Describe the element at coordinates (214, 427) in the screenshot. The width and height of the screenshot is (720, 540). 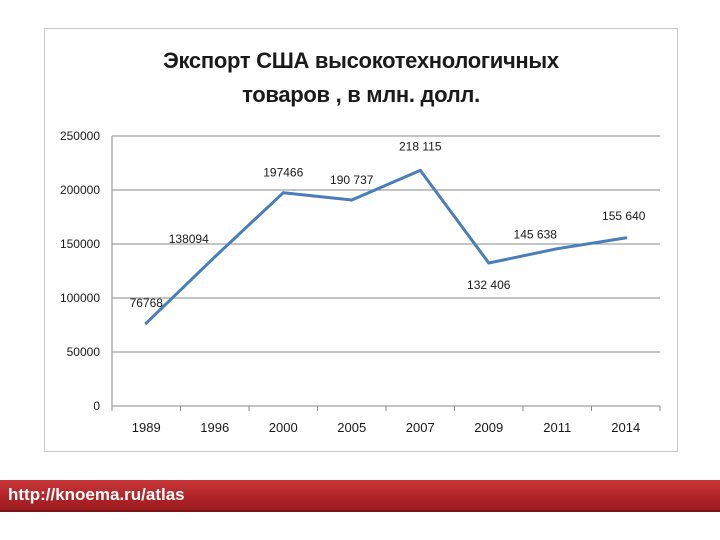
I see `x-tick-label: 1996` at that location.